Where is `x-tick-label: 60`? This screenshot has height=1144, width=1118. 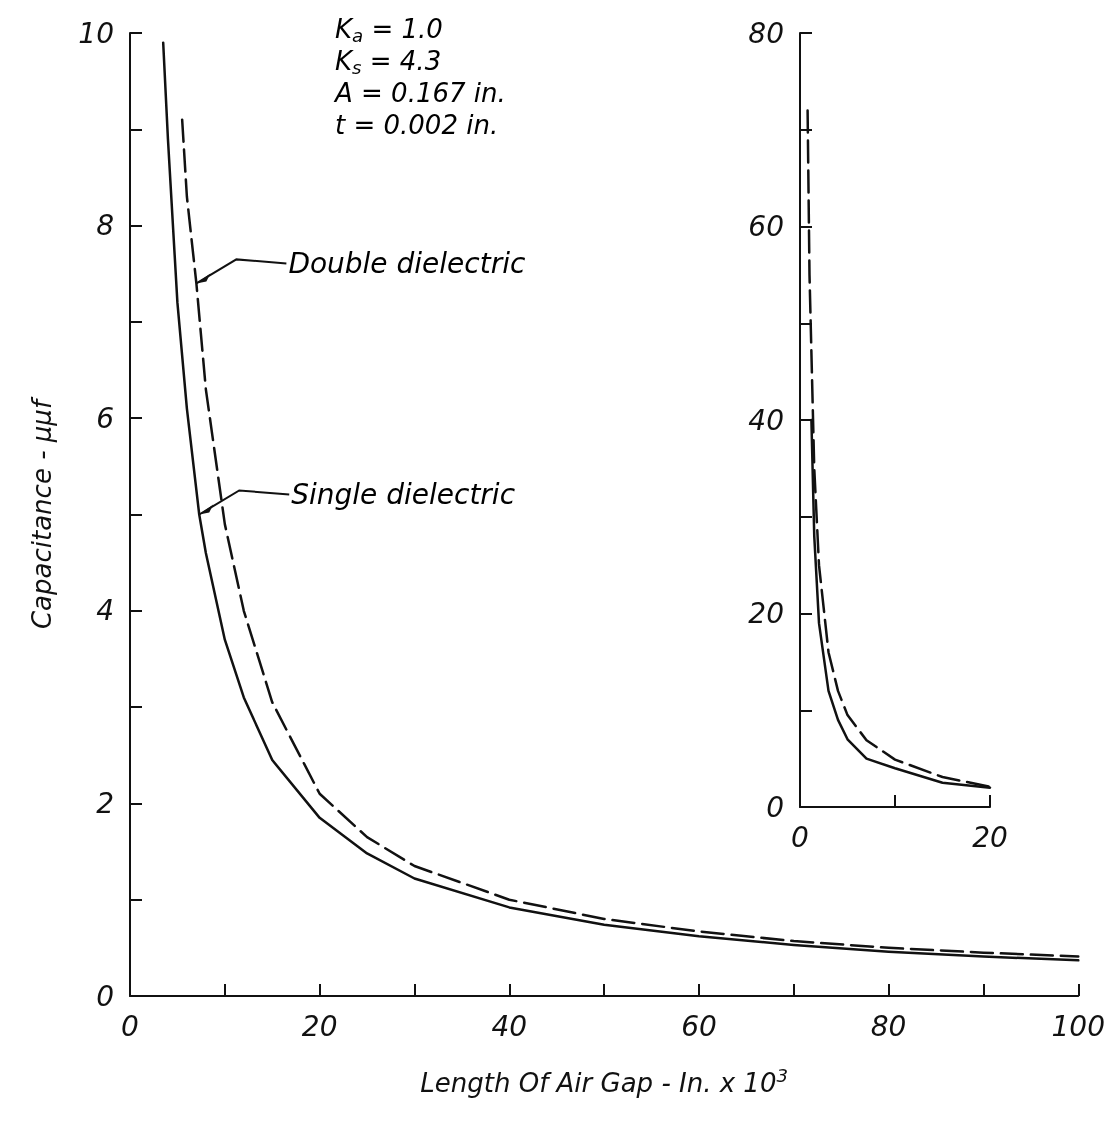 x-tick-label: 60 is located at coordinates (699, 1026).